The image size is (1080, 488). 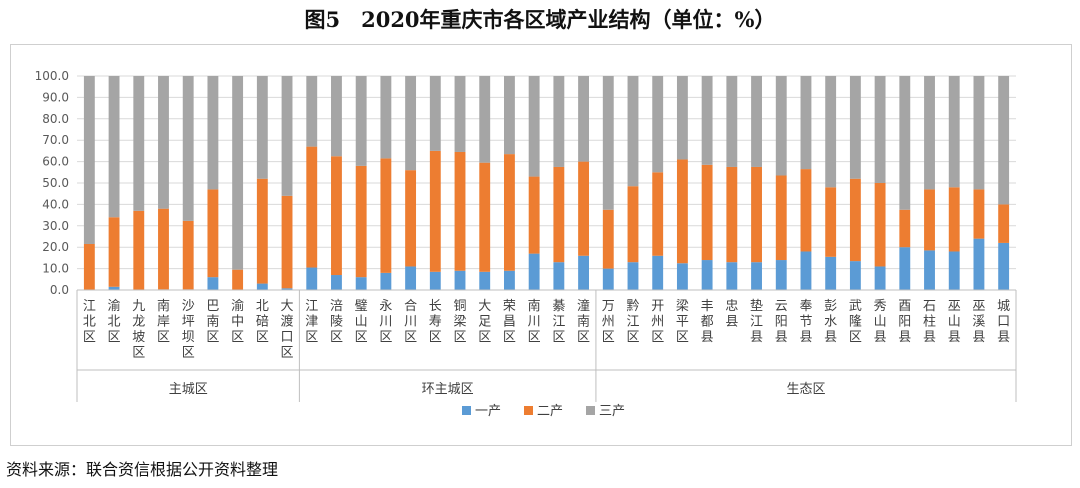 What do you see at coordinates (904, 322) in the screenshot?
I see `x-tick-label: 酉阳县` at bounding box center [904, 322].